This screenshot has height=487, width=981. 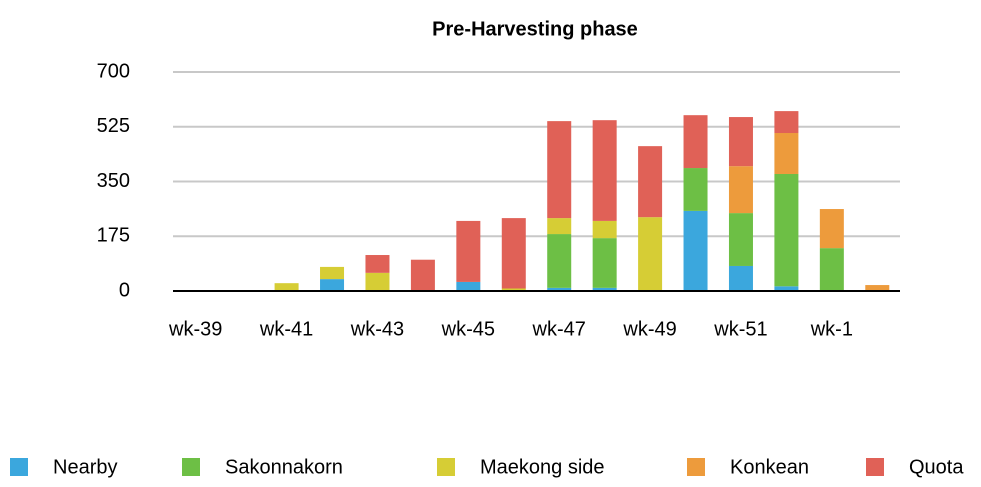 I want to click on x-tick-label: wk-45, so click(x=468, y=329).